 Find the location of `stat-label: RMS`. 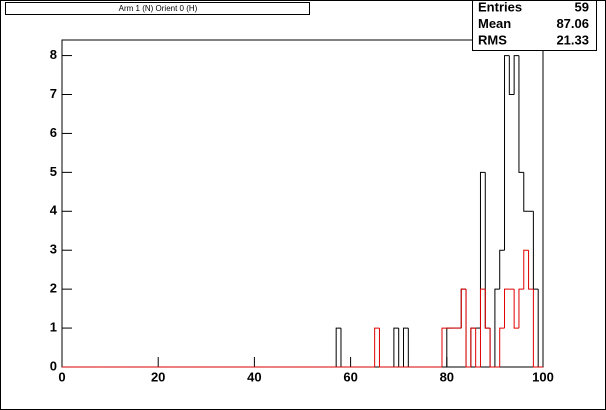

stat-label: RMS is located at coordinates (492, 39).